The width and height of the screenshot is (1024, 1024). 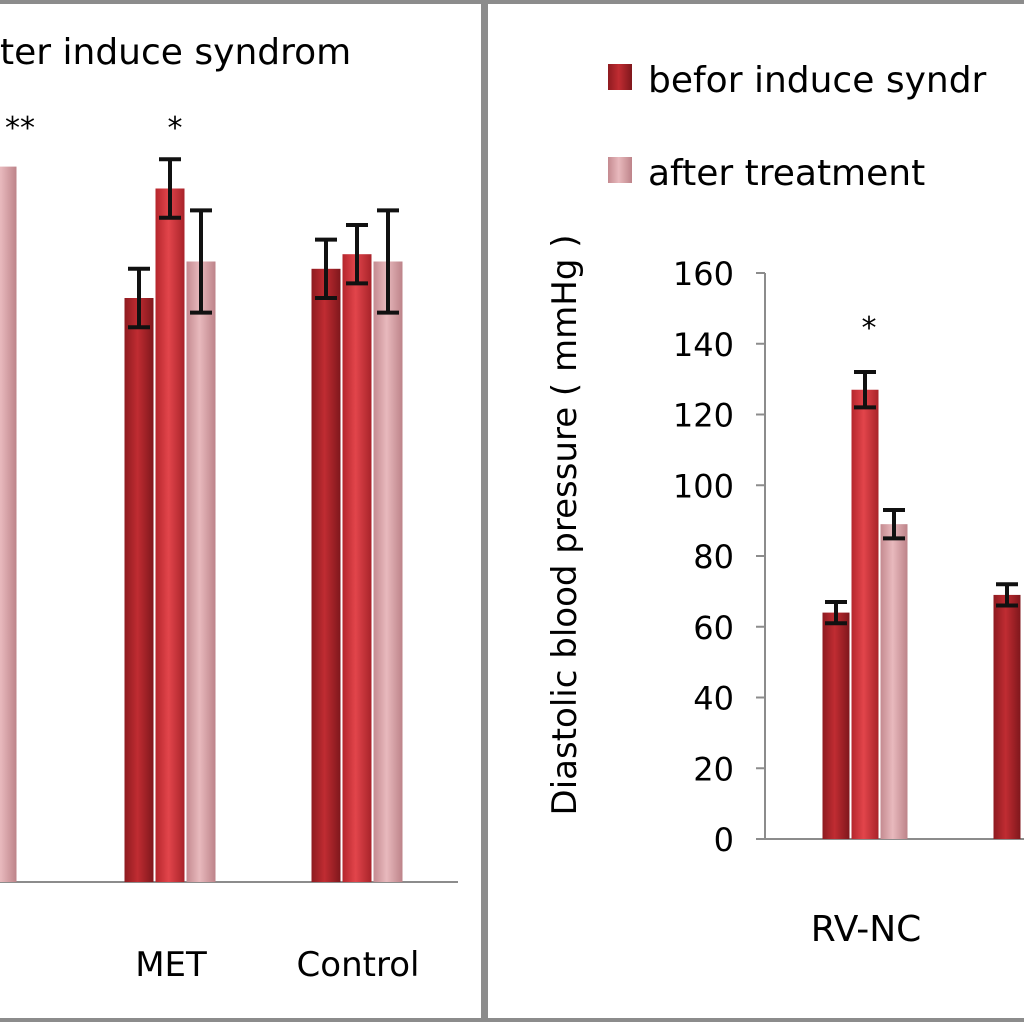 I want to click on y-tick-label-0: 0, so click(x=724, y=840).